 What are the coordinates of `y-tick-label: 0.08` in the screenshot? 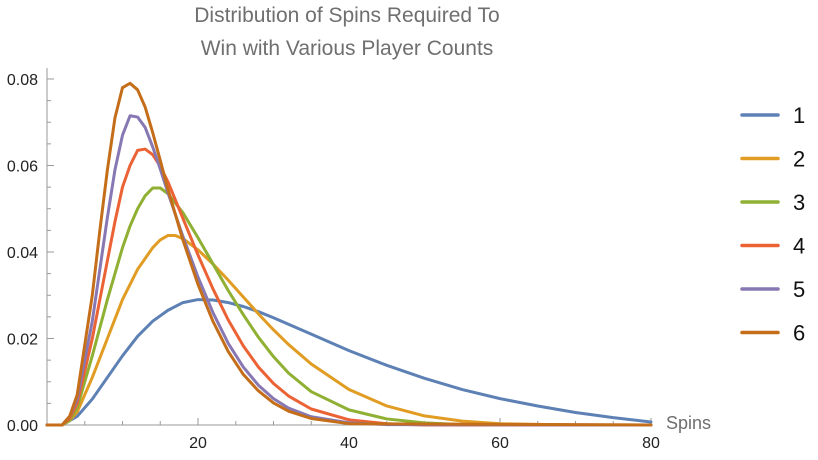 It's located at (22, 80).